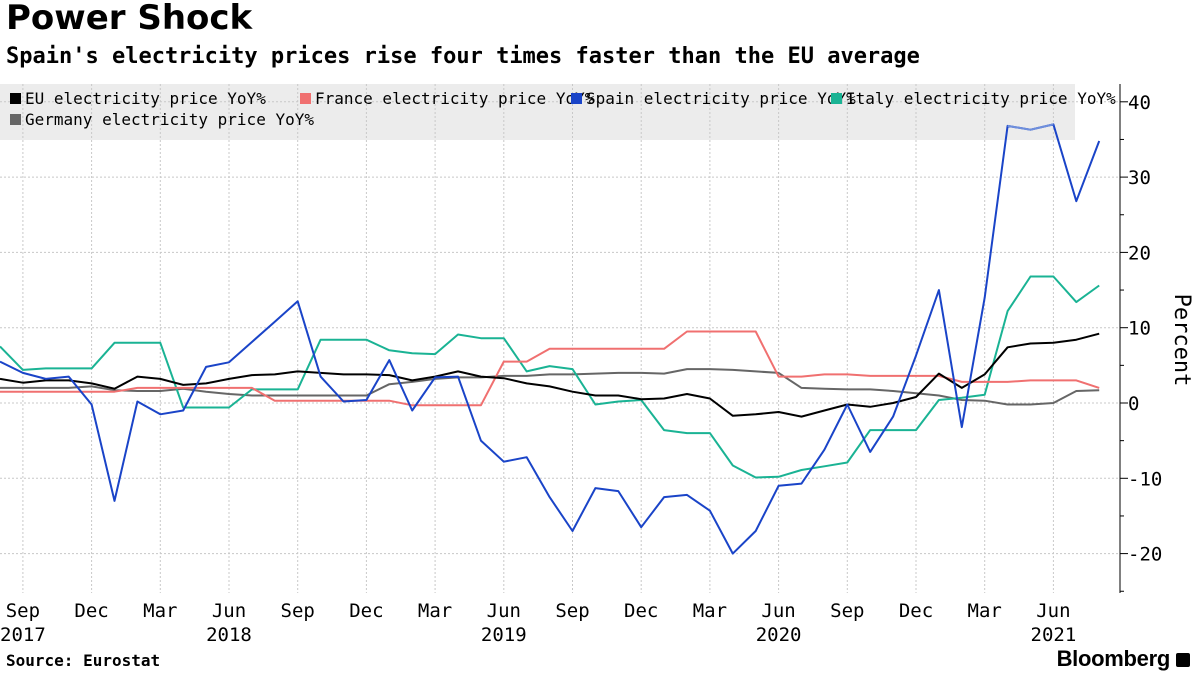 The image size is (1200, 675). I want to click on y-tick-label: 0, so click(1133, 404).